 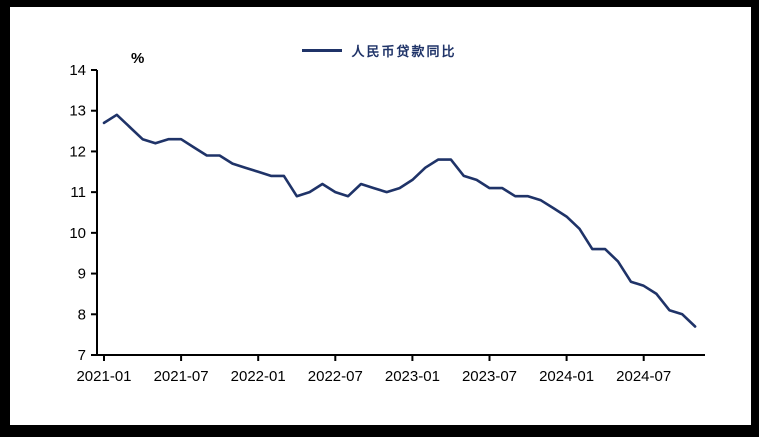 I want to click on x-tick-label: 2023-07, so click(x=489, y=376).